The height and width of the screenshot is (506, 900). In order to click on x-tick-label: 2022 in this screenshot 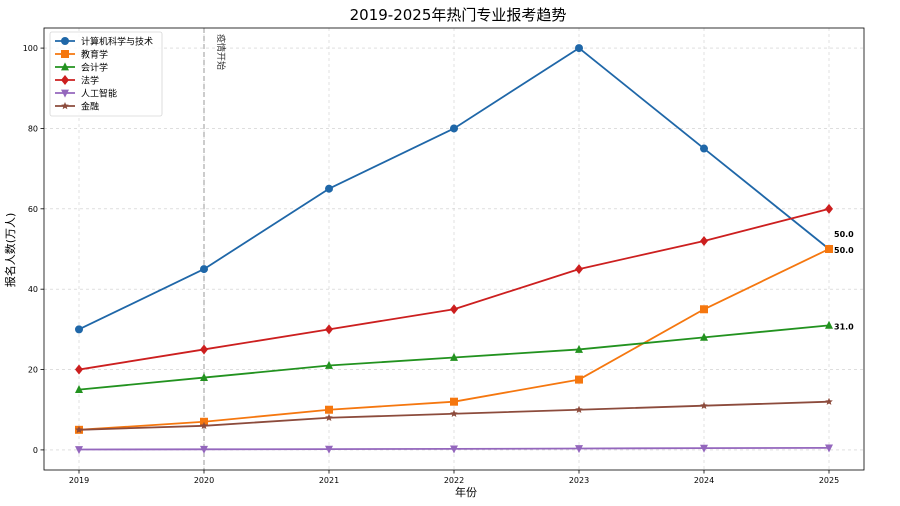, I will do `click(454, 480)`.